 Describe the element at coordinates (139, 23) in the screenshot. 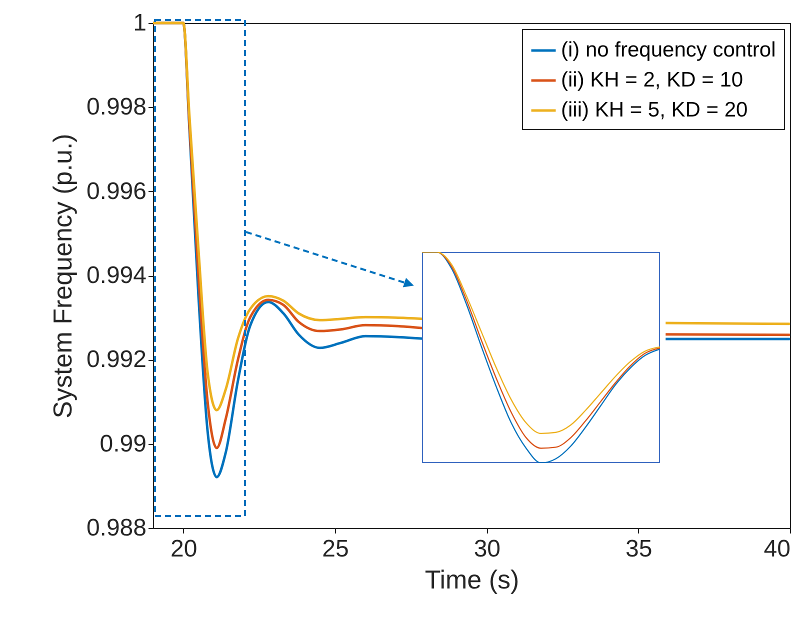

I see `y-tick-label: 1` at that location.